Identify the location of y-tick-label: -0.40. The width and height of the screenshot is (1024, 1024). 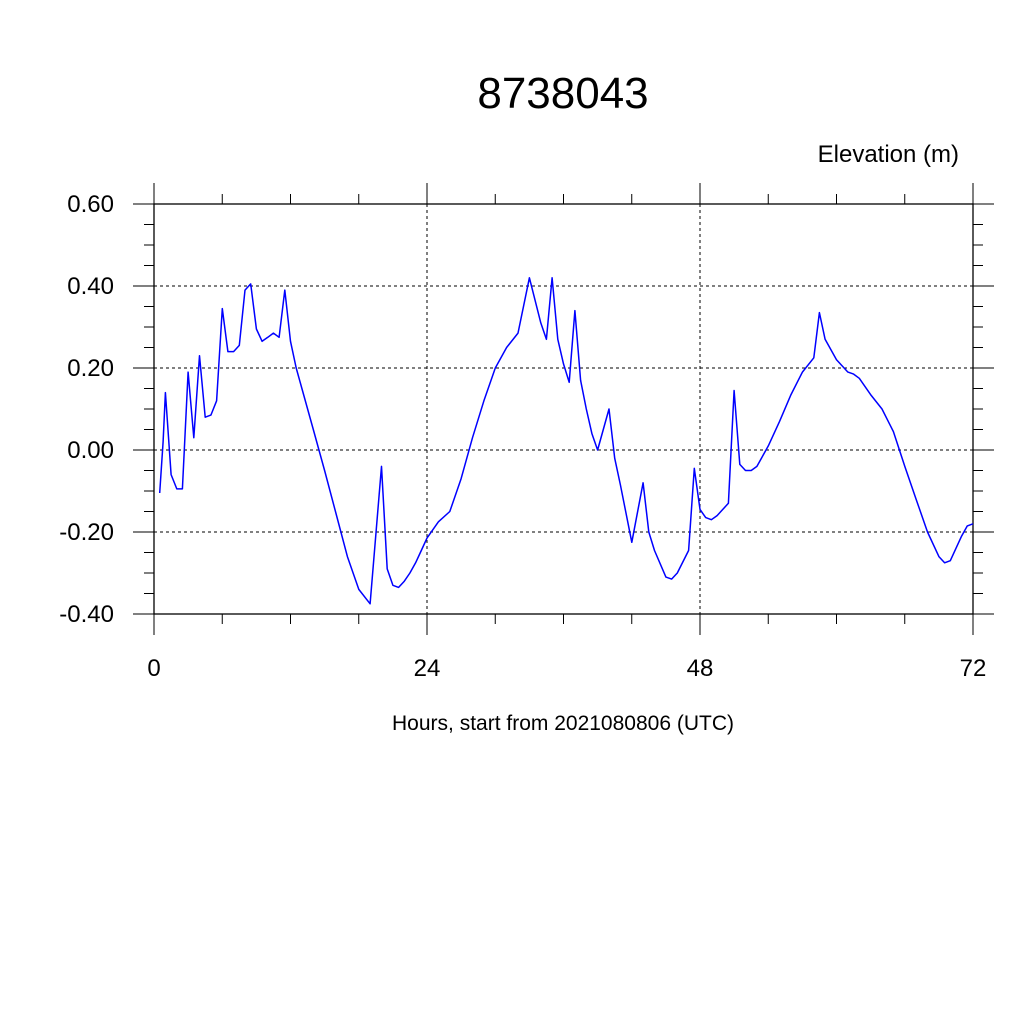
(86, 614).